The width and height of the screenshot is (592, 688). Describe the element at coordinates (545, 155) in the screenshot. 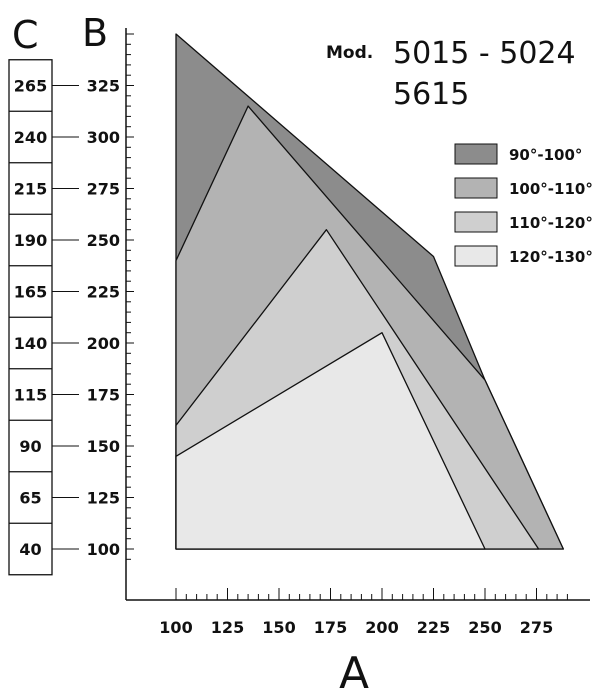

I see `legend-label: 90°-100°` at that location.